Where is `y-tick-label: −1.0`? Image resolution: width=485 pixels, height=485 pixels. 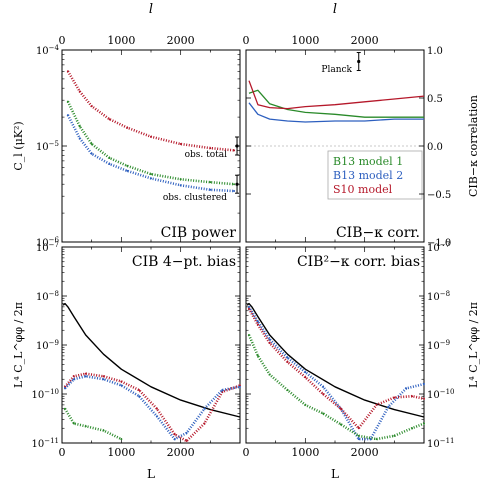
y-tick-label: −1.0 is located at coordinates (439, 243).